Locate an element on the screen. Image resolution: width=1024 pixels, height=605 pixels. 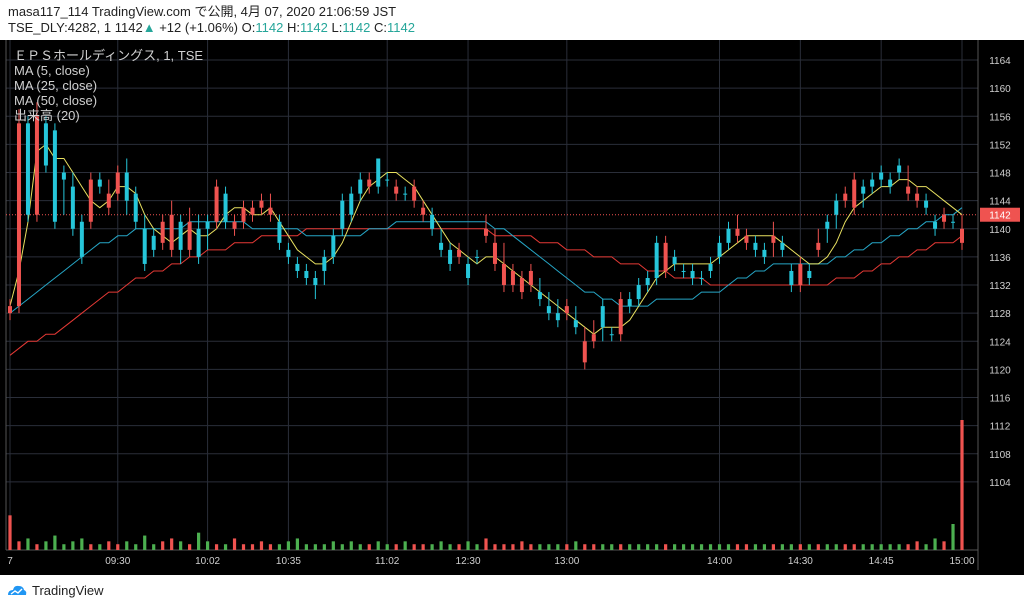
legend-ma25: MA (25, close) is located at coordinates (56, 85).